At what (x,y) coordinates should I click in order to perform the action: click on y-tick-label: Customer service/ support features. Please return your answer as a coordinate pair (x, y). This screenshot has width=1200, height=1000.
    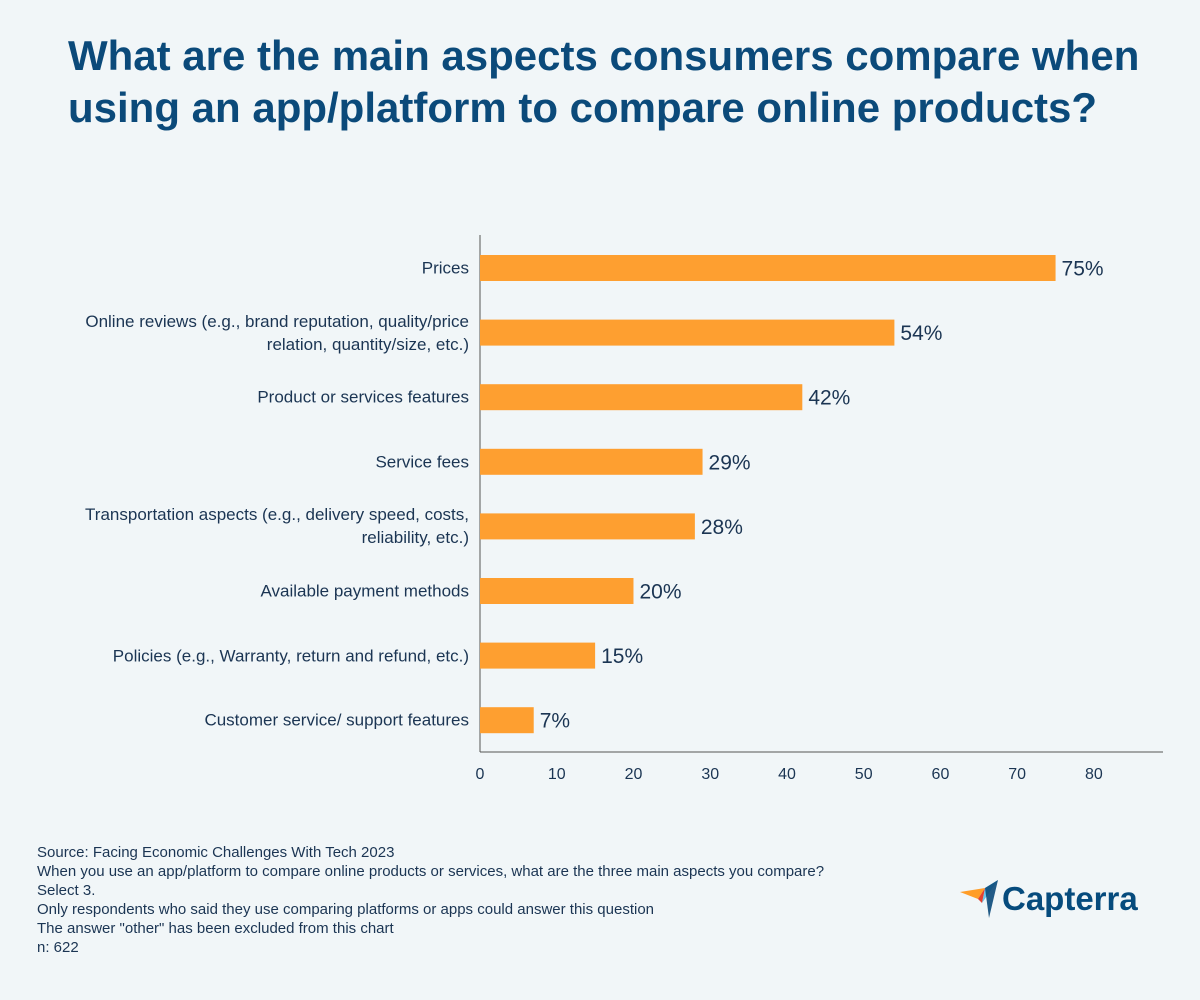
    Looking at the image, I should click on (336, 720).